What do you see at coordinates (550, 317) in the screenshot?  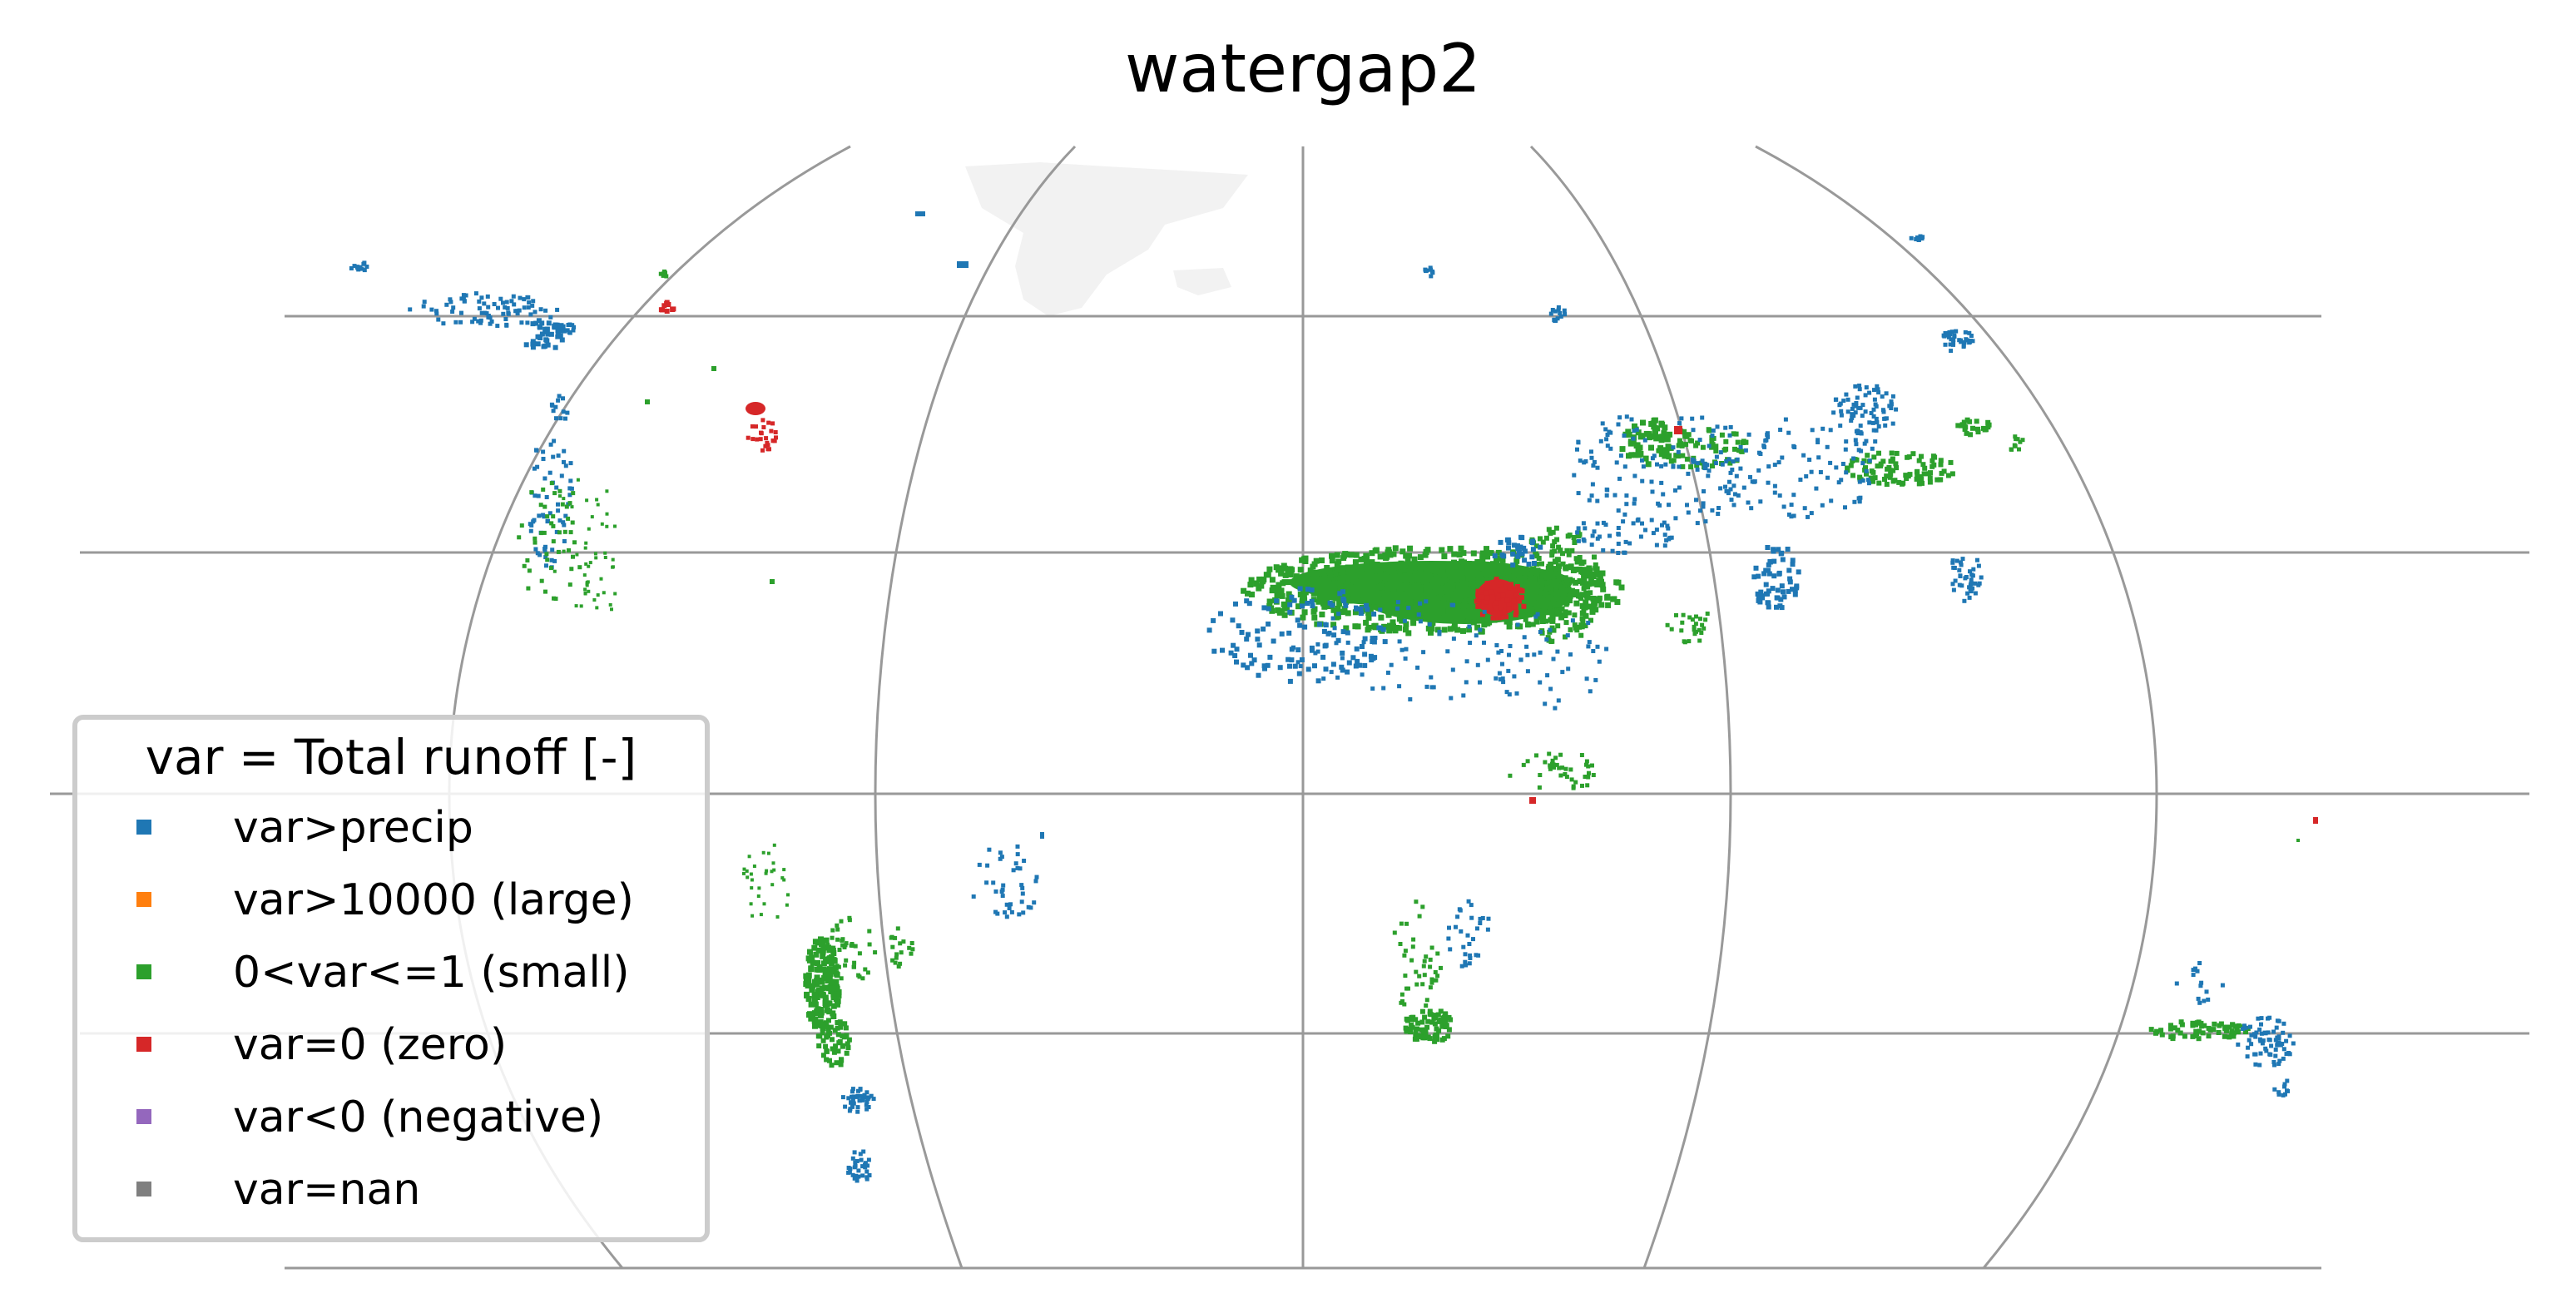 I see `flagged-cell-2029` at bounding box center [550, 317].